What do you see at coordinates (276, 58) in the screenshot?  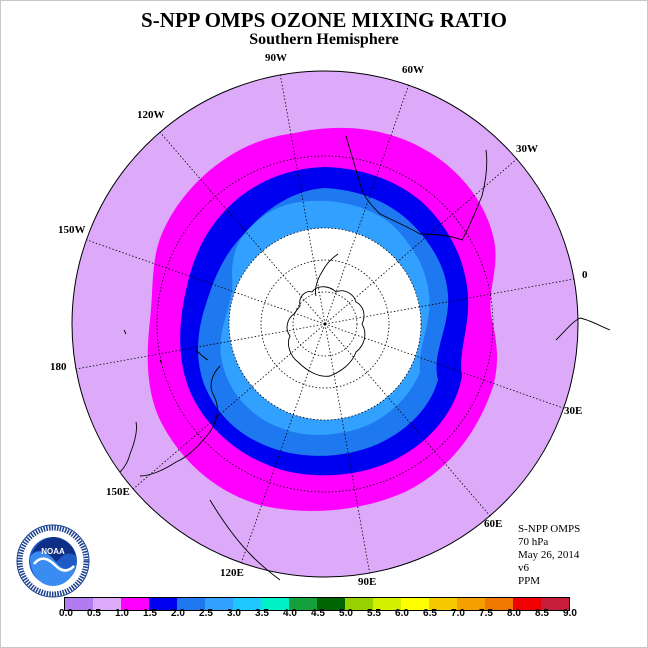 I see `lon-label: 90W` at bounding box center [276, 58].